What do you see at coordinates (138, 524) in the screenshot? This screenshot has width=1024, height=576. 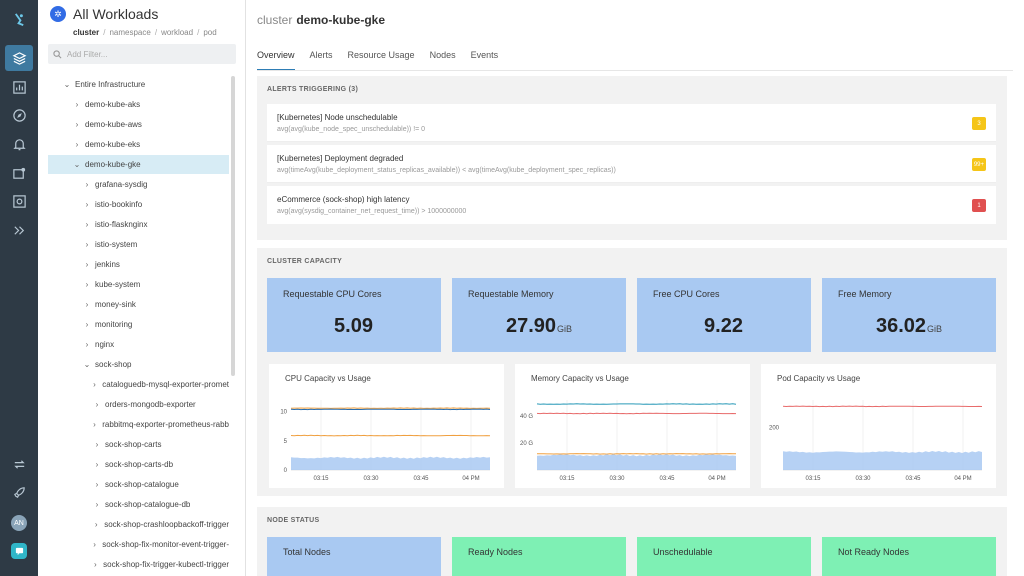 I see `tree-item: › sock-shop-crashloopbackoff-trigger` at bounding box center [138, 524].